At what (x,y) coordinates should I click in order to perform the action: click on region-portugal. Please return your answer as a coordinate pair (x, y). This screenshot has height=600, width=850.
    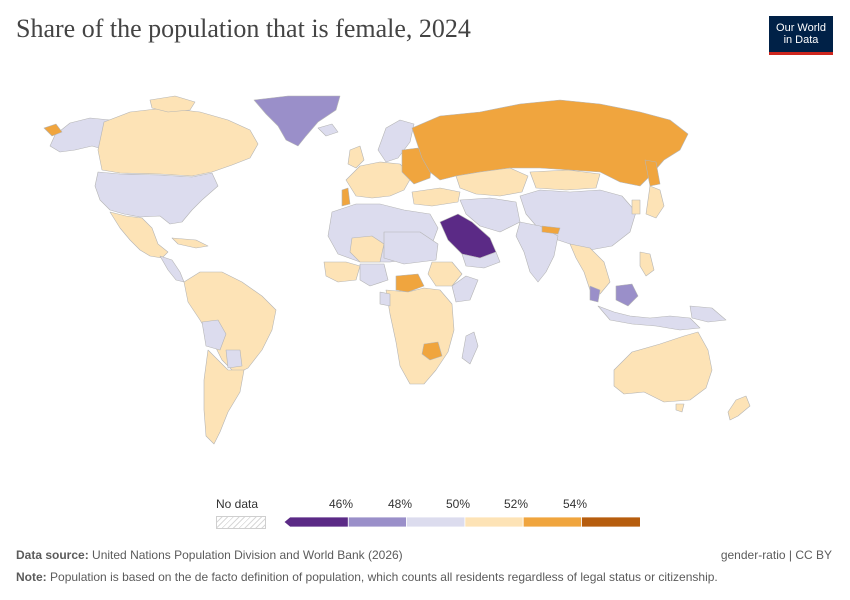
    Looking at the image, I should click on (346, 197).